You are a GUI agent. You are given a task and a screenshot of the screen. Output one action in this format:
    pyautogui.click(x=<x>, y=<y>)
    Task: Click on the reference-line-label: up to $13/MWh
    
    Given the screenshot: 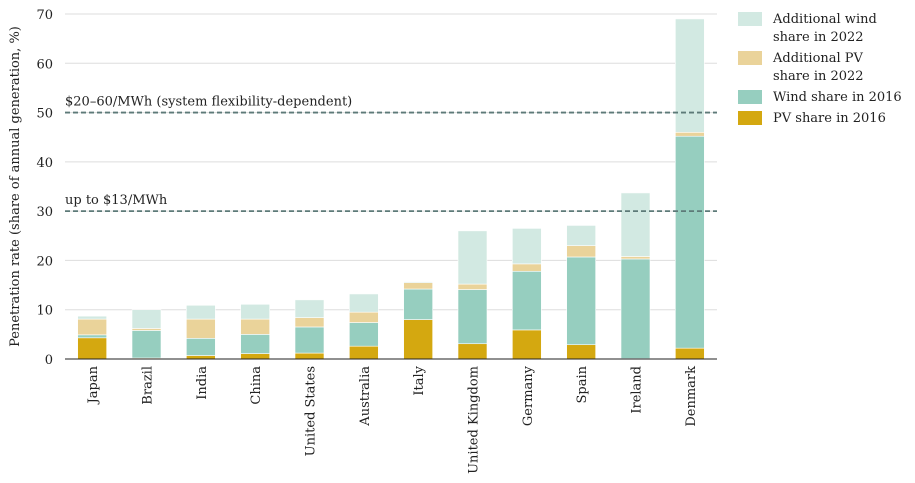 What is the action you would take?
    pyautogui.click(x=116, y=200)
    